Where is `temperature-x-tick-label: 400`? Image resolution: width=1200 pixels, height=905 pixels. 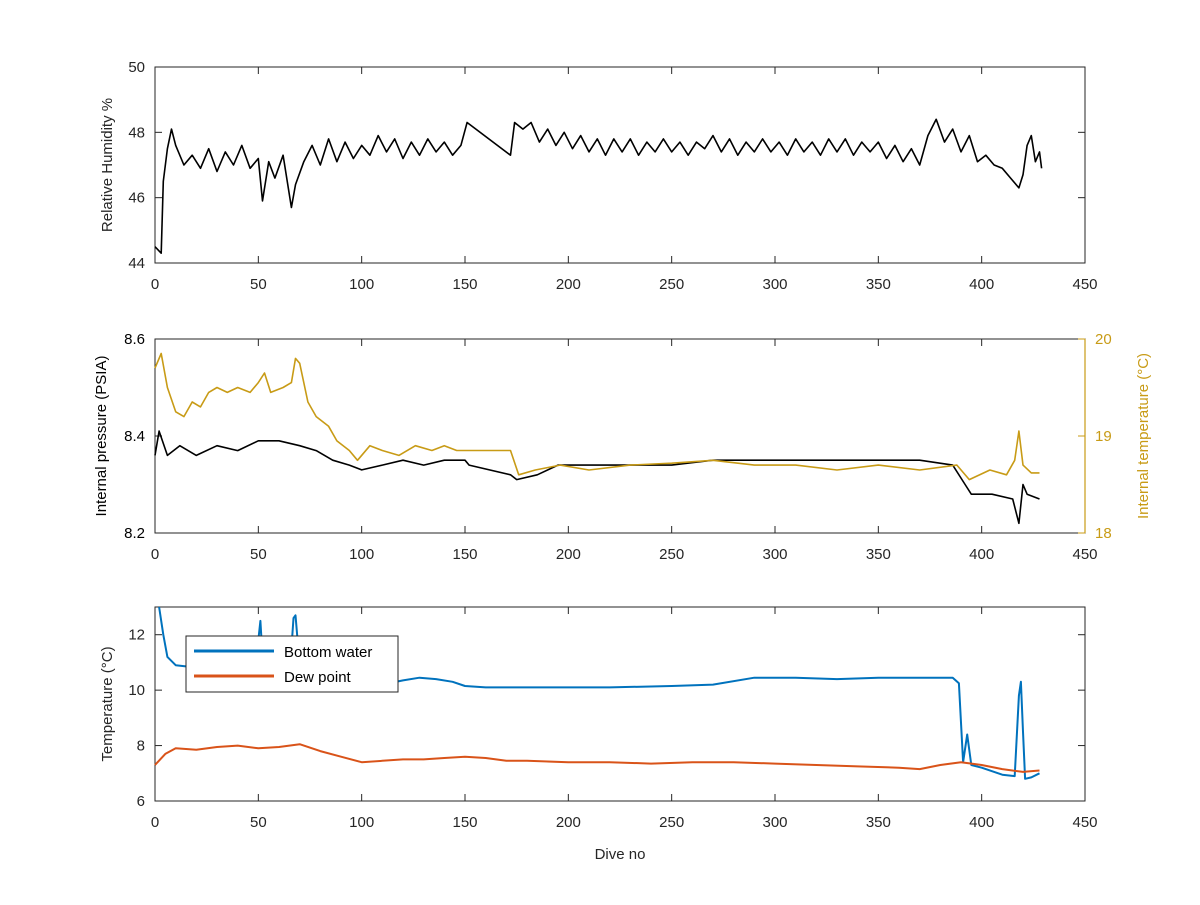
temperature-x-tick-label: 400 is located at coordinates (981, 822).